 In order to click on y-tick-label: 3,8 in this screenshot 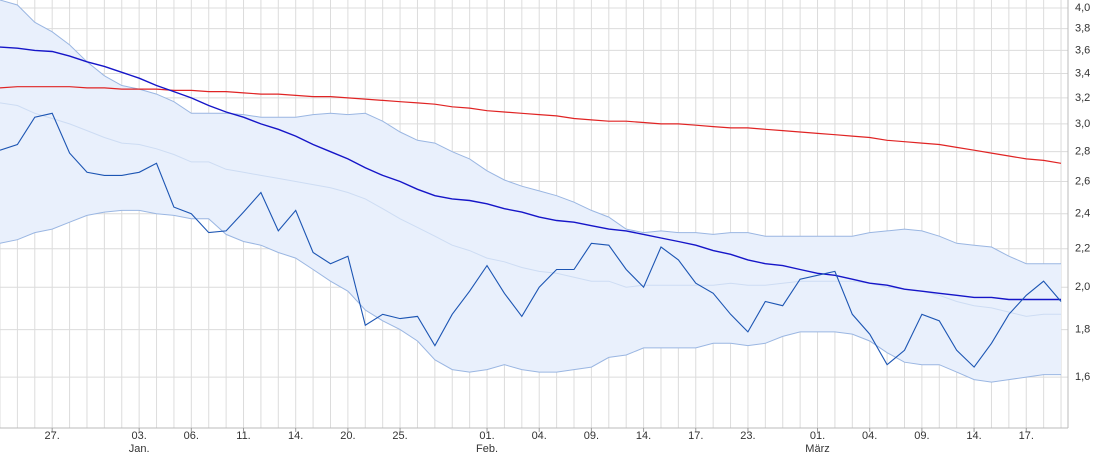, I will do `click(1082, 29)`.